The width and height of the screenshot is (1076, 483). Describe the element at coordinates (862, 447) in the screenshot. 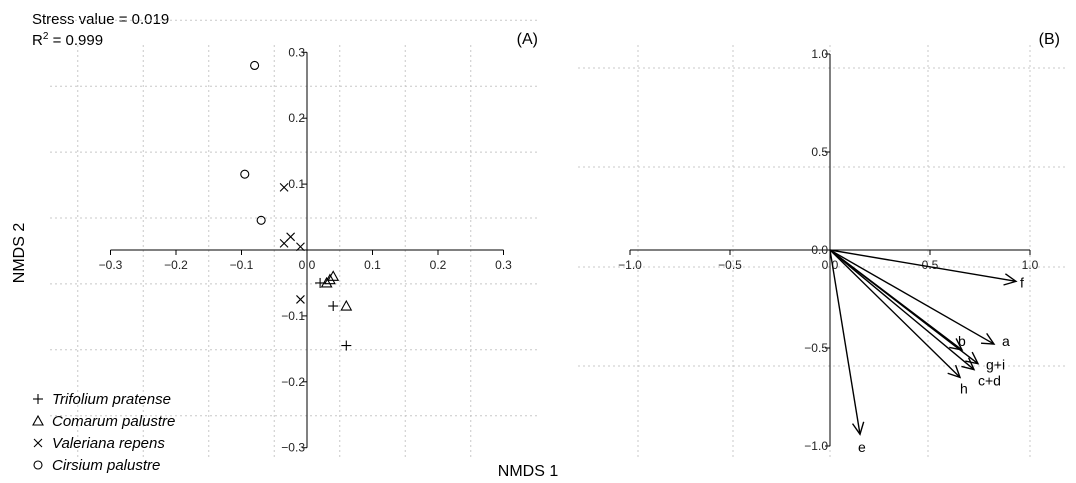

I see `vector-label: e` at that location.